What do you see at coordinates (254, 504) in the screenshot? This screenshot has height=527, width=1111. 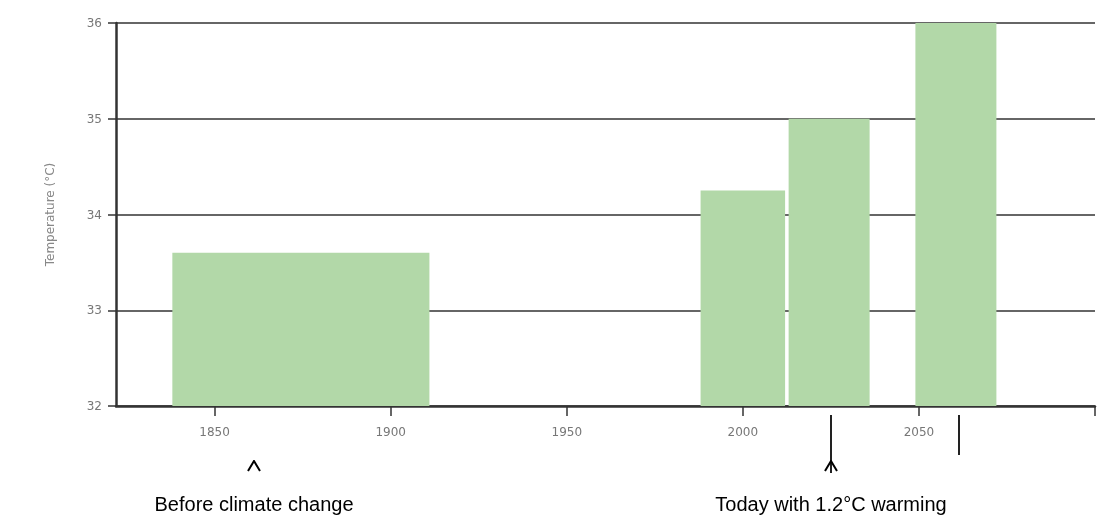 I see `text: Before climate change` at bounding box center [254, 504].